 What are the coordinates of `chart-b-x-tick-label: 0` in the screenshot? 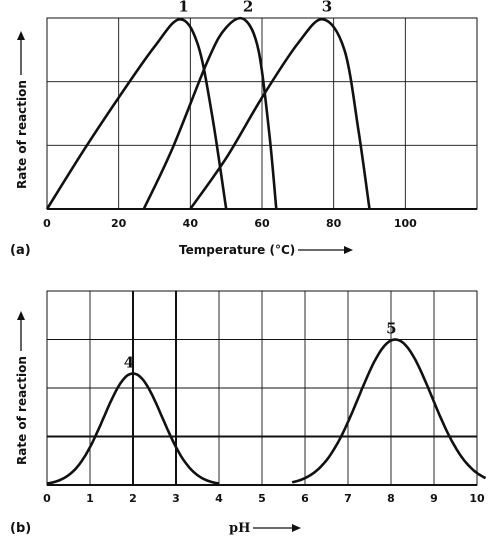 It's located at (47, 498).